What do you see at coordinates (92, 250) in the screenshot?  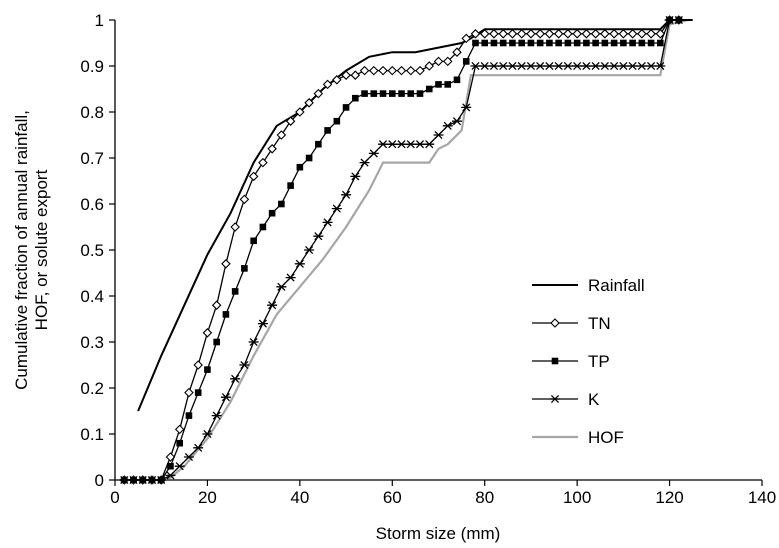 I see `y-tick-label: 0.5` at bounding box center [92, 250].